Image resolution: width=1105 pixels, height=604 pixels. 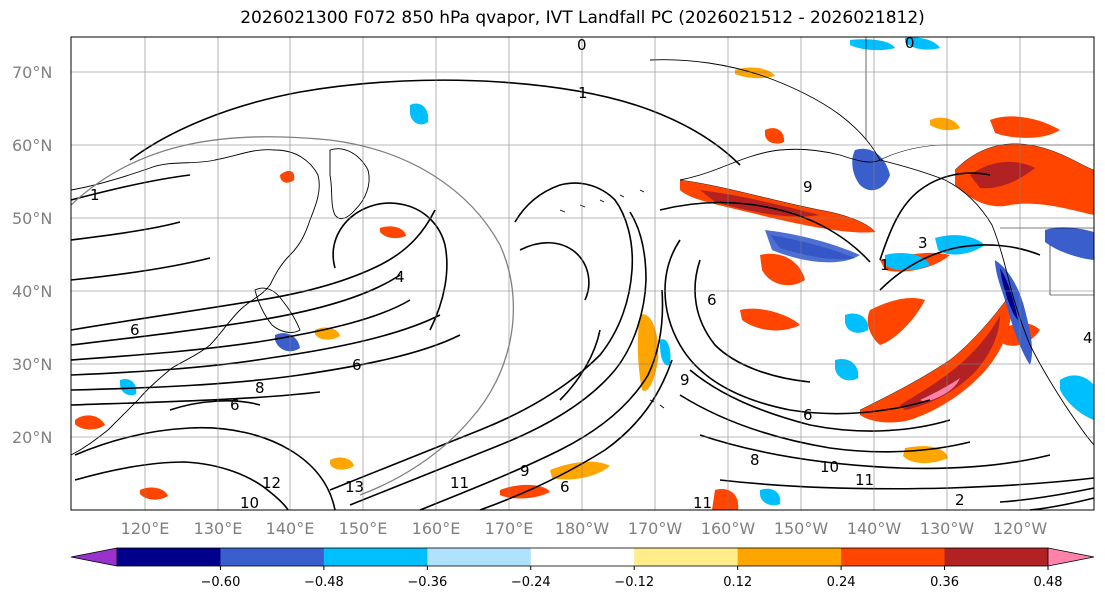 What do you see at coordinates (94, 557) in the screenshot?
I see `colorbar-left-extension` at bounding box center [94, 557].